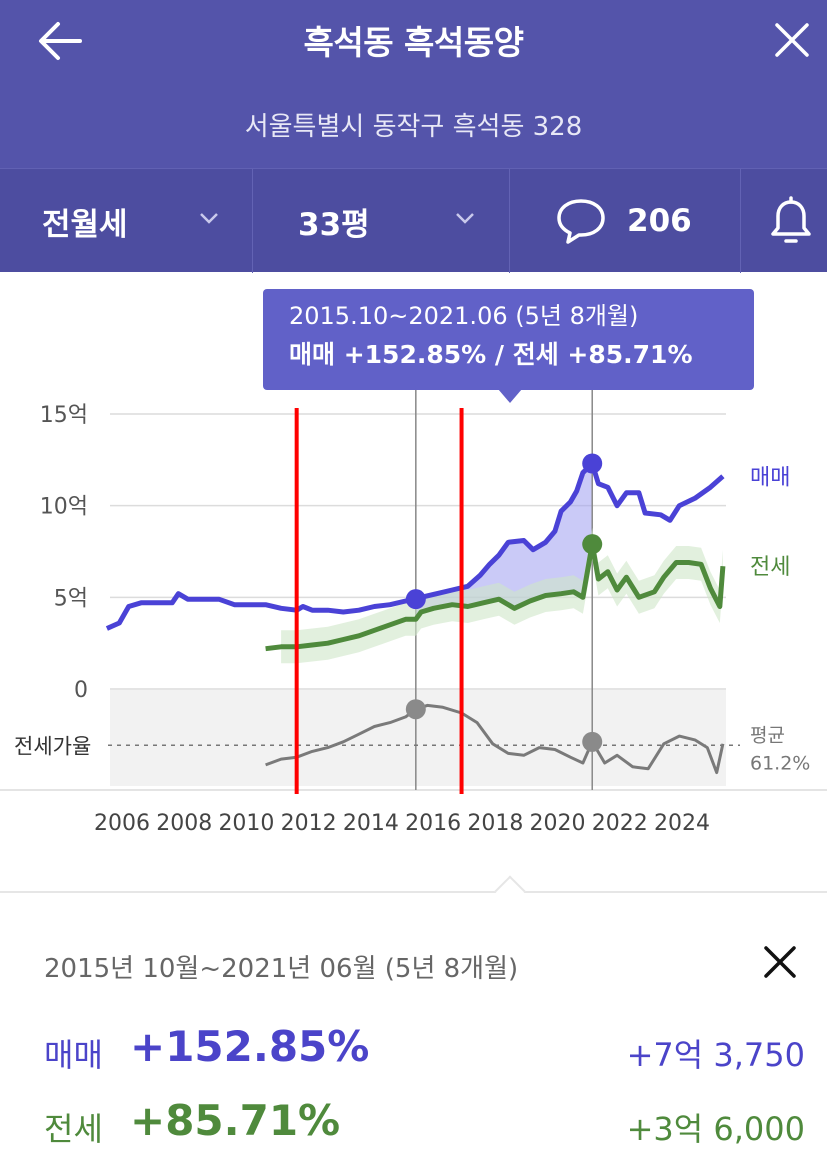 The image size is (827, 1157). I want to click on lease-series-label: 전세, so click(770, 567).